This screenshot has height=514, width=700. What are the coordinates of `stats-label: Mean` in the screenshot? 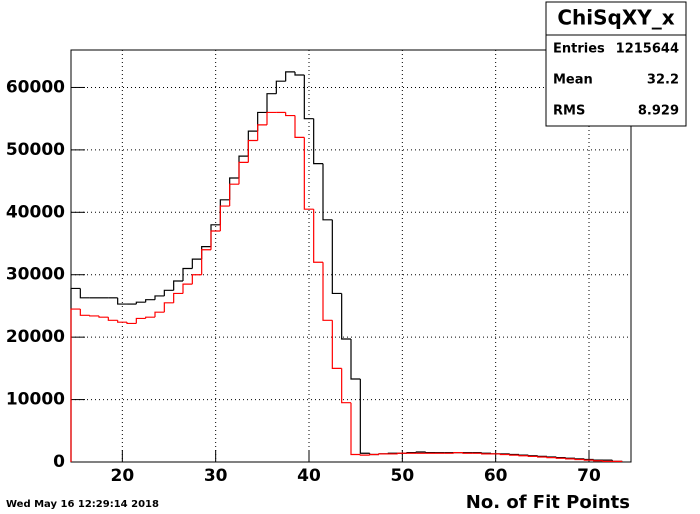 It's located at (573, 80).